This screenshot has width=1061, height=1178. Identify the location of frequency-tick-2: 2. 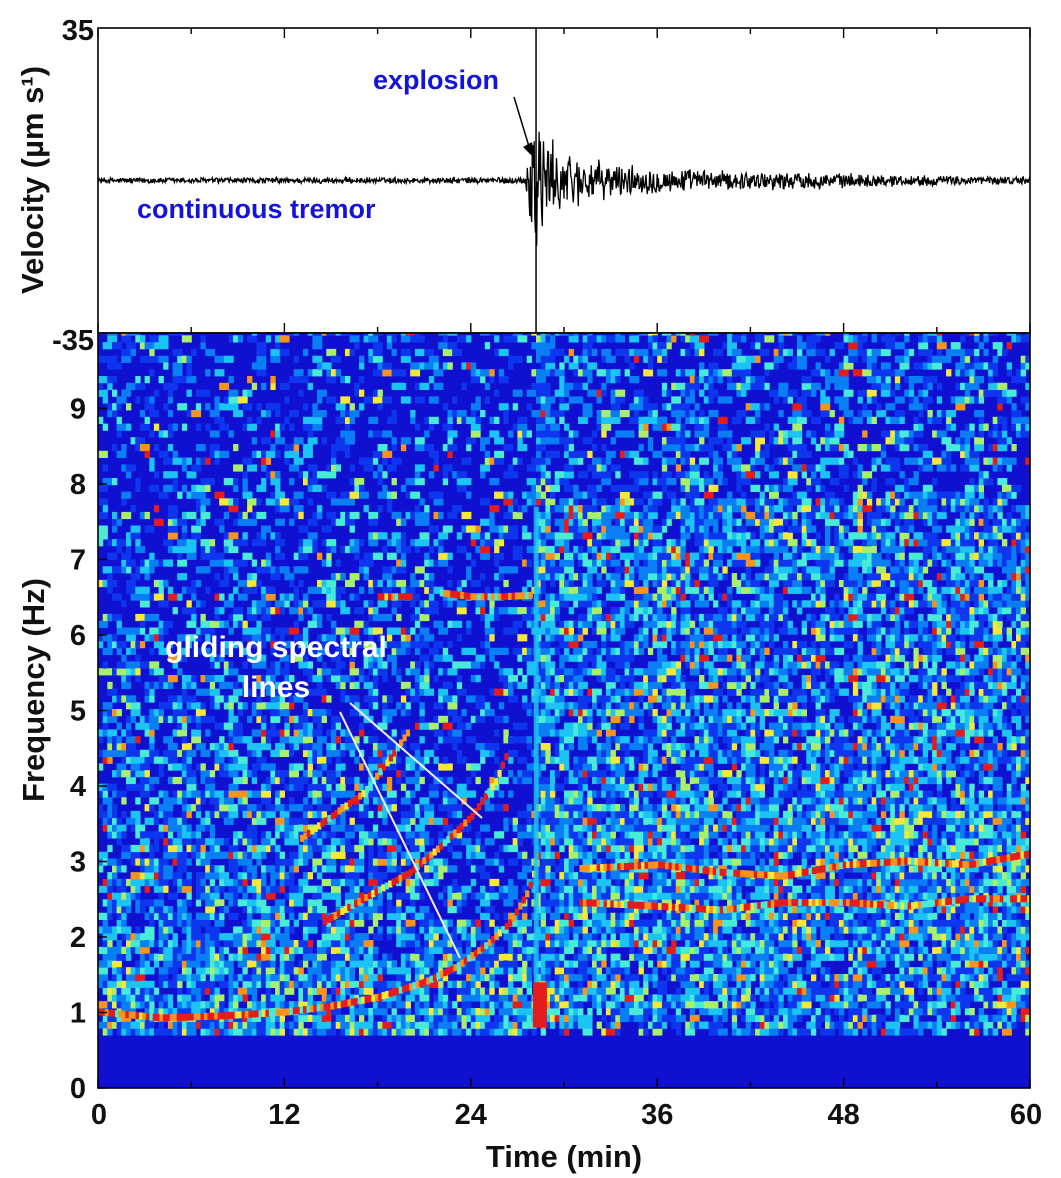
(78, 938).